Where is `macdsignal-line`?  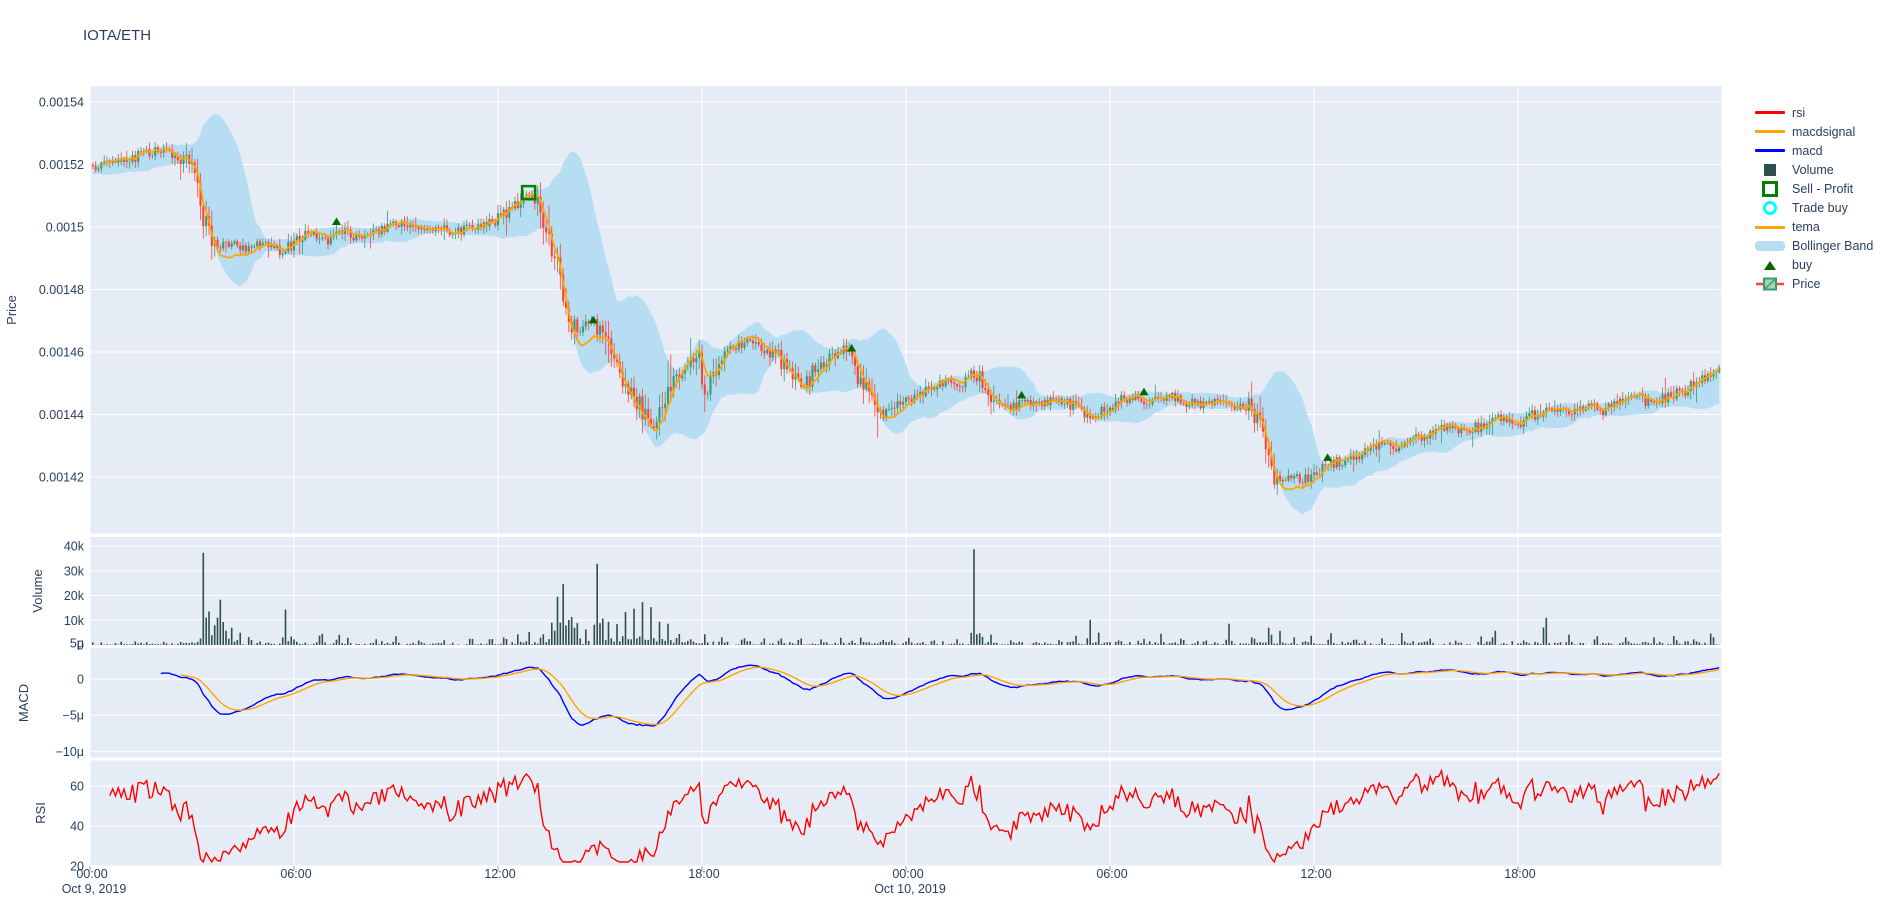
macdsignal-line is located at coordinates (950, 696).